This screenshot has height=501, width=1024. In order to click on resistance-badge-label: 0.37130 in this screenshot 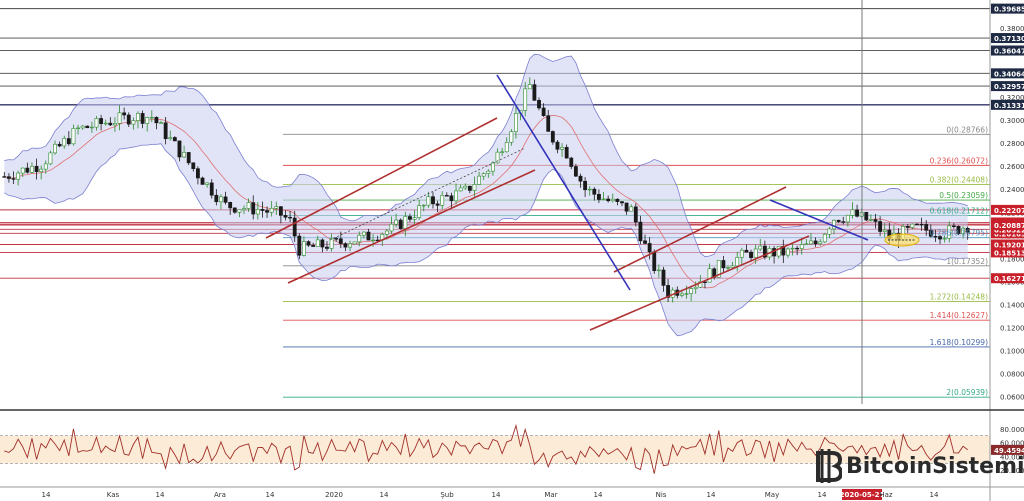, I will do `click(1009, 39)`.